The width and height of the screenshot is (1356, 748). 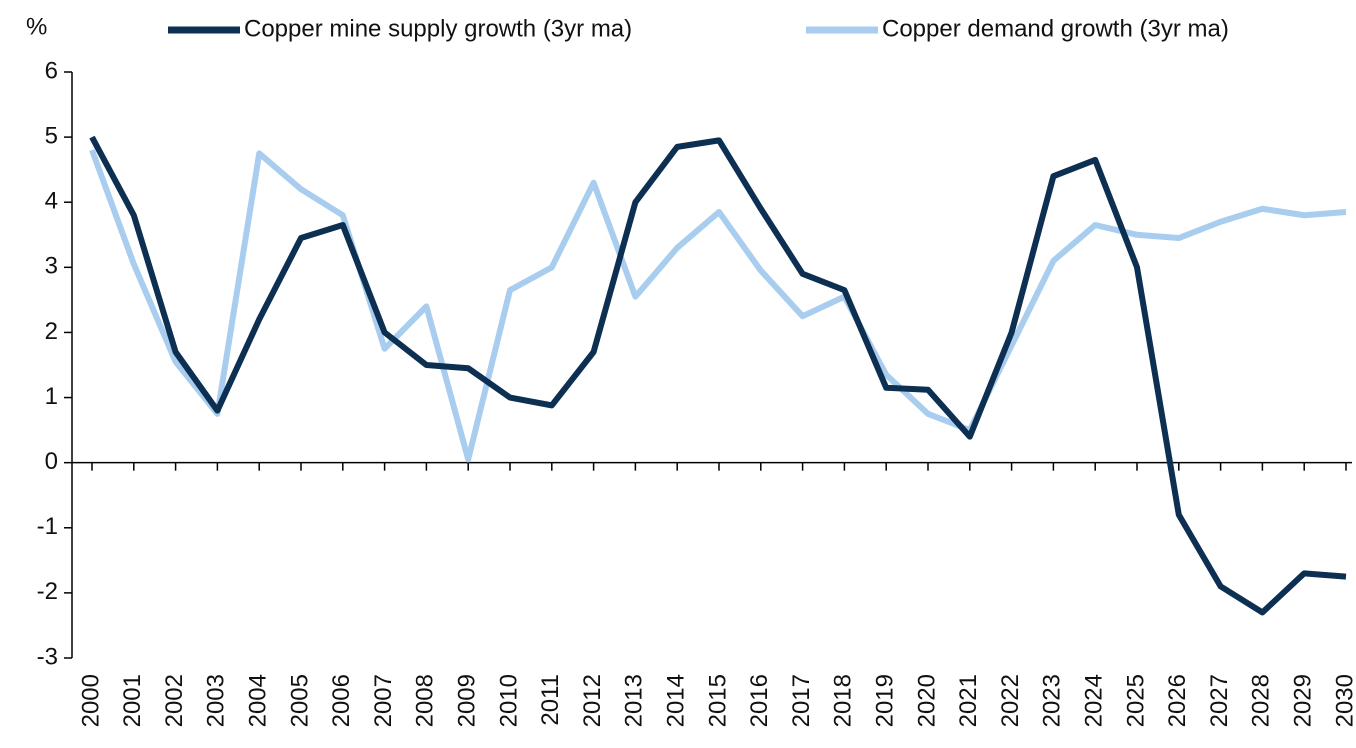 I want to click on x-tick-label: 2027, so click(x=1219, y=700).